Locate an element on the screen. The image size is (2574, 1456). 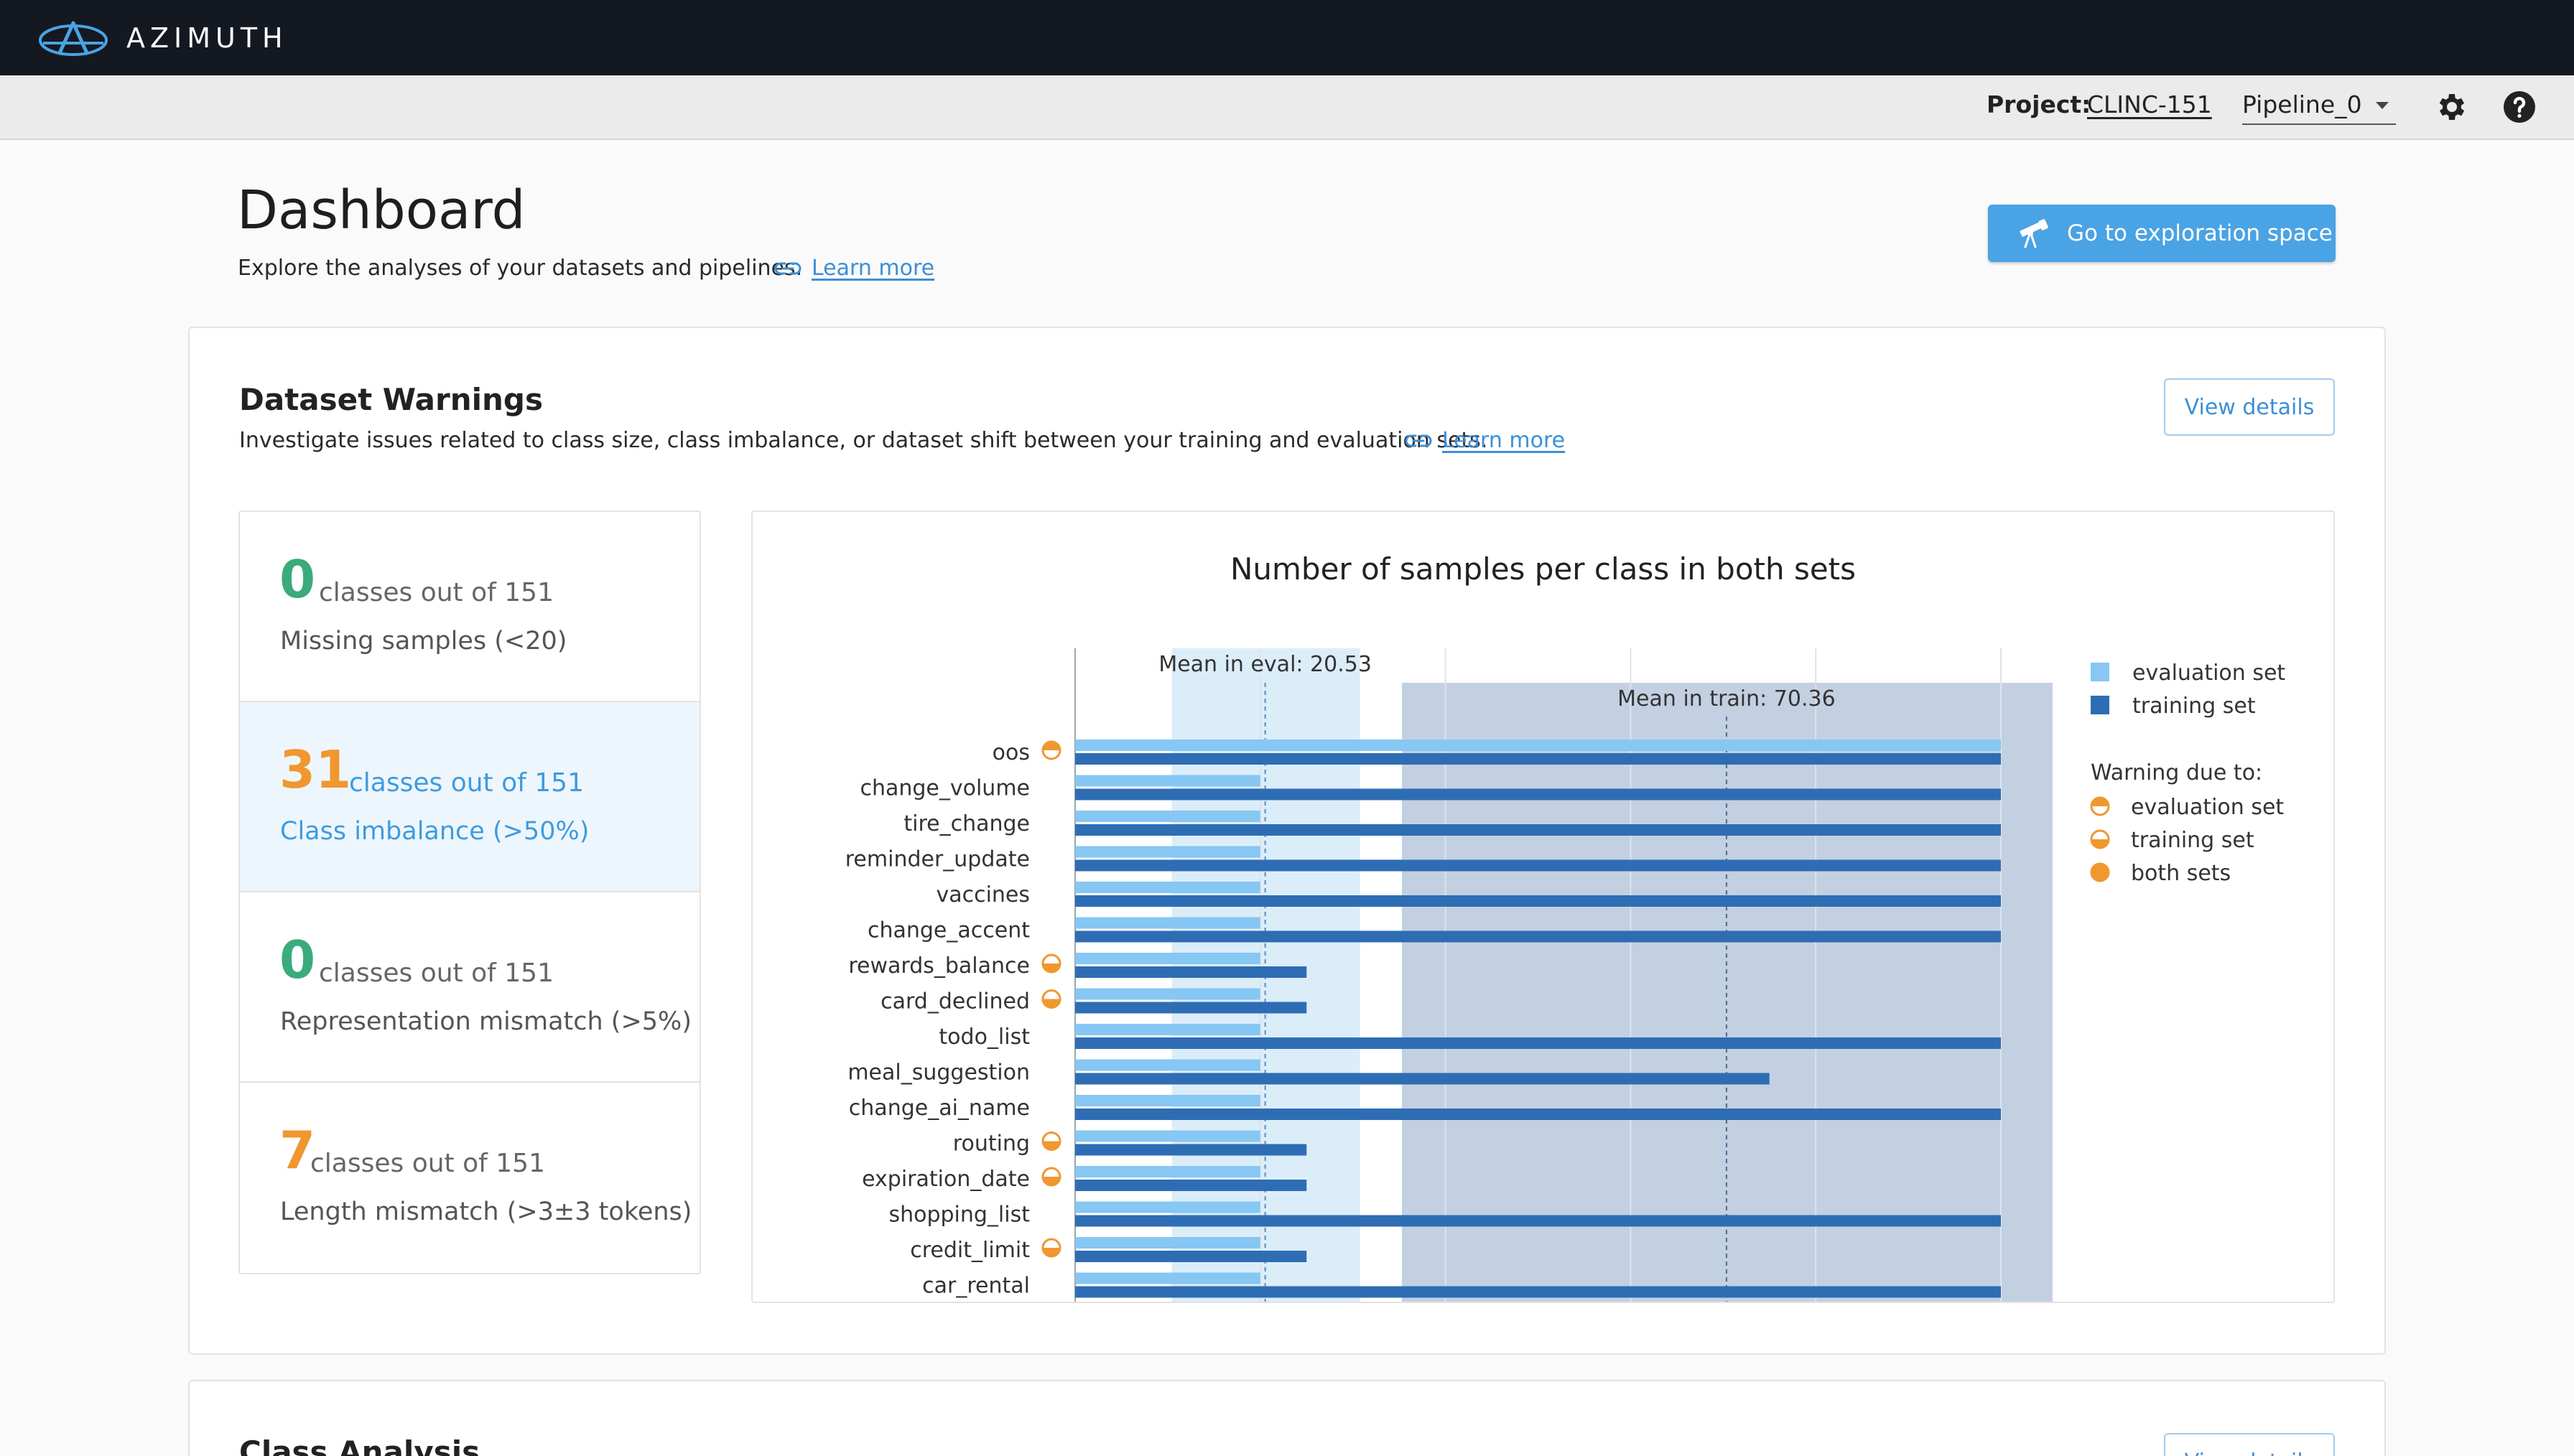
legend-label-eval: evaluation set is located at coordinates (2208, 673).